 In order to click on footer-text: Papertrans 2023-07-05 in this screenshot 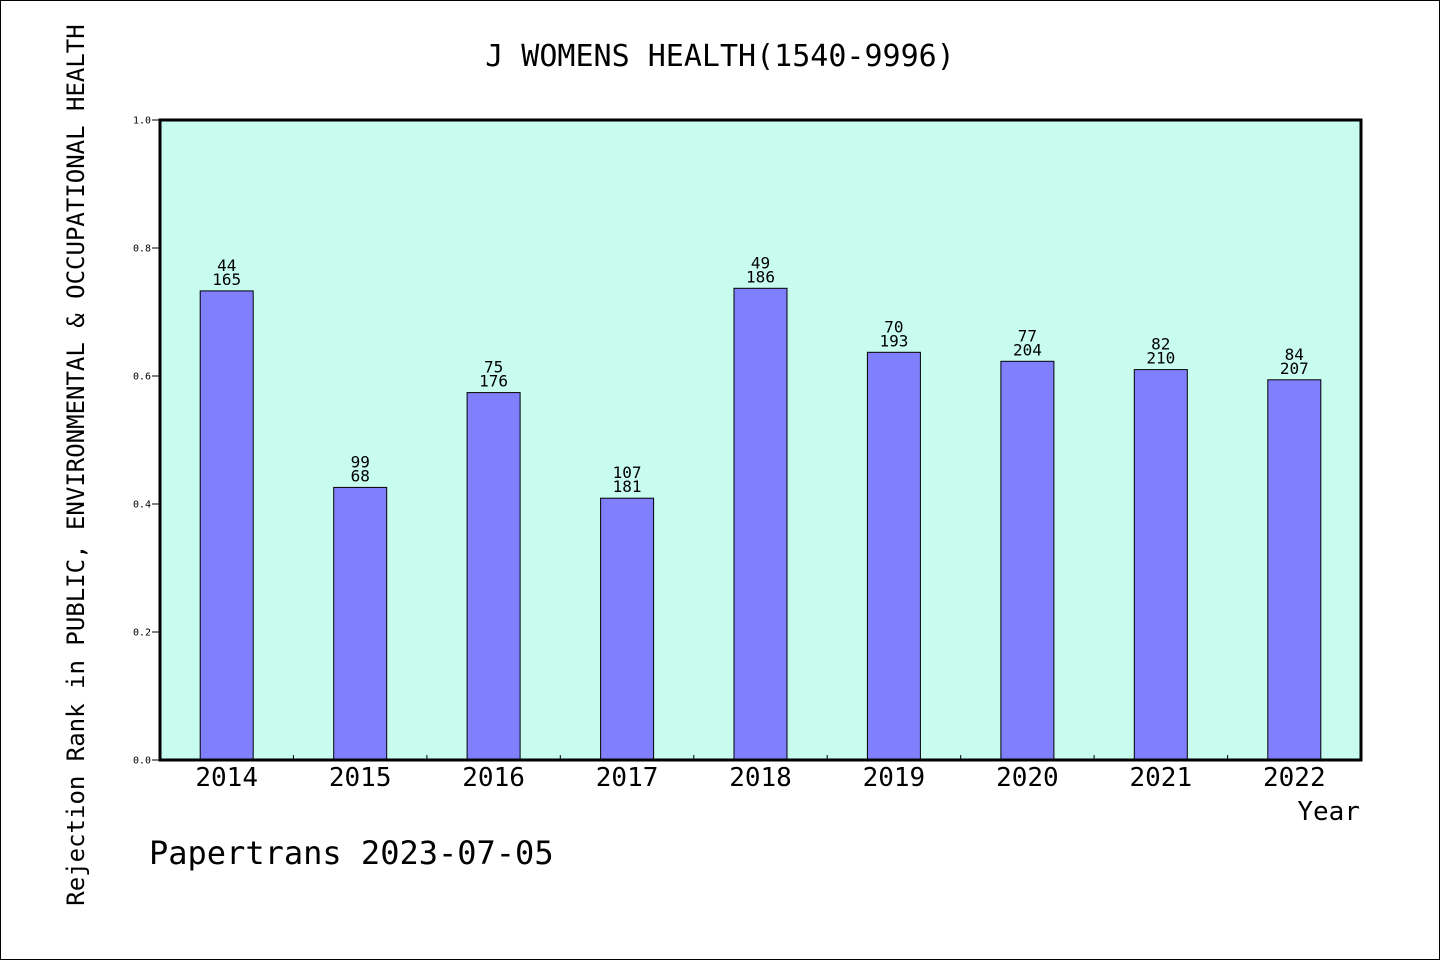, I will do `click(351, 853)`.